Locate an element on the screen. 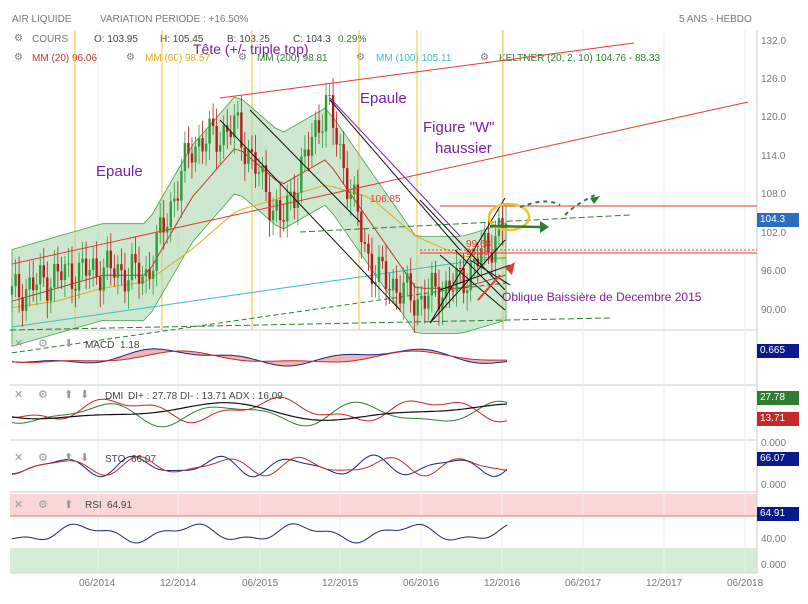 This screenshot has width=808, height=604. rsi-overbought-zone is located at coordinates (383, 505).